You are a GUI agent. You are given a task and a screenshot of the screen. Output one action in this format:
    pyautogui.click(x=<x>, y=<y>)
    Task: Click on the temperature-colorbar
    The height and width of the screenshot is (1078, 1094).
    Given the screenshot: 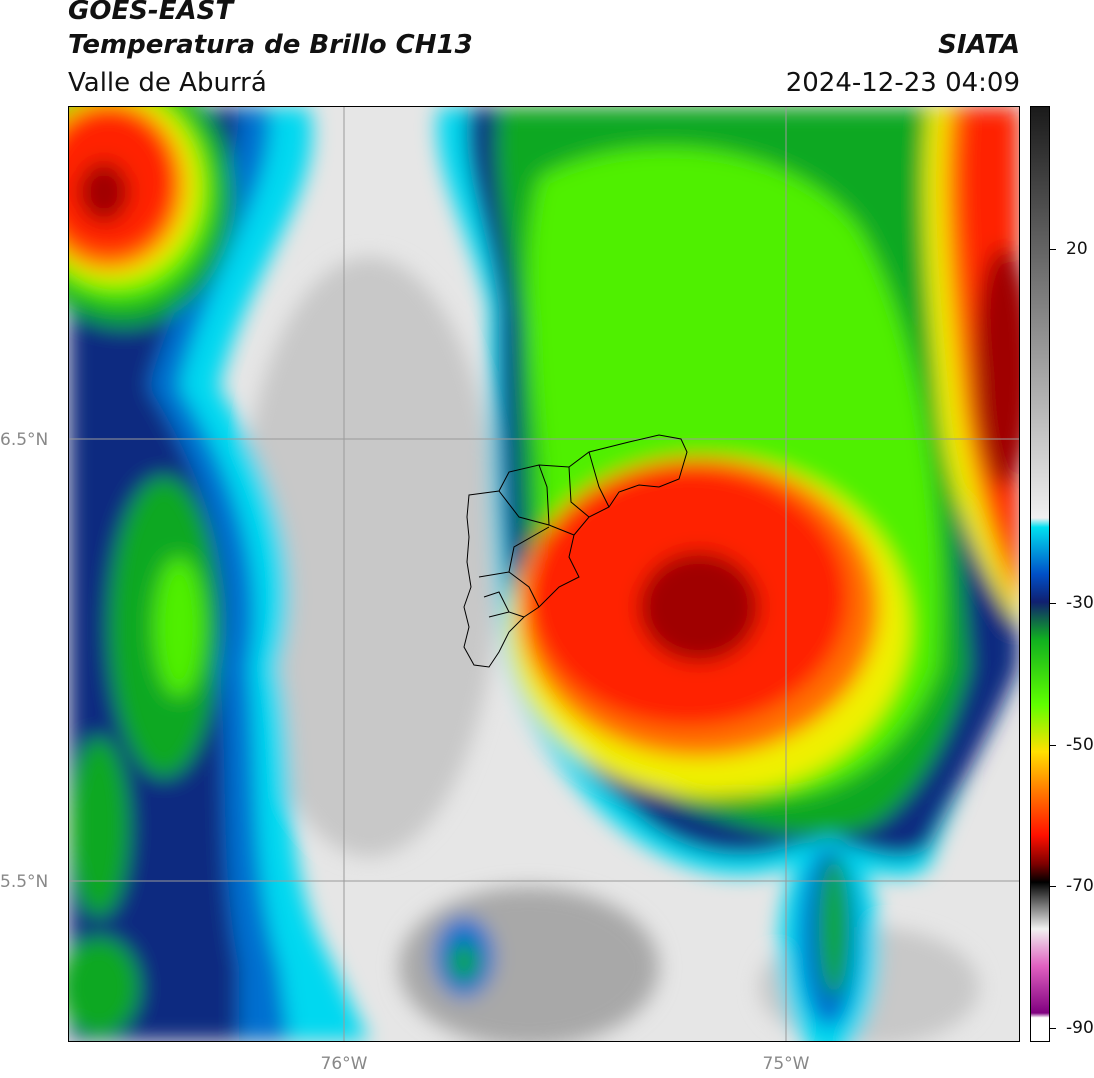 What is the action you would take?
    pyautogui.click(x=1040, y=574)
    